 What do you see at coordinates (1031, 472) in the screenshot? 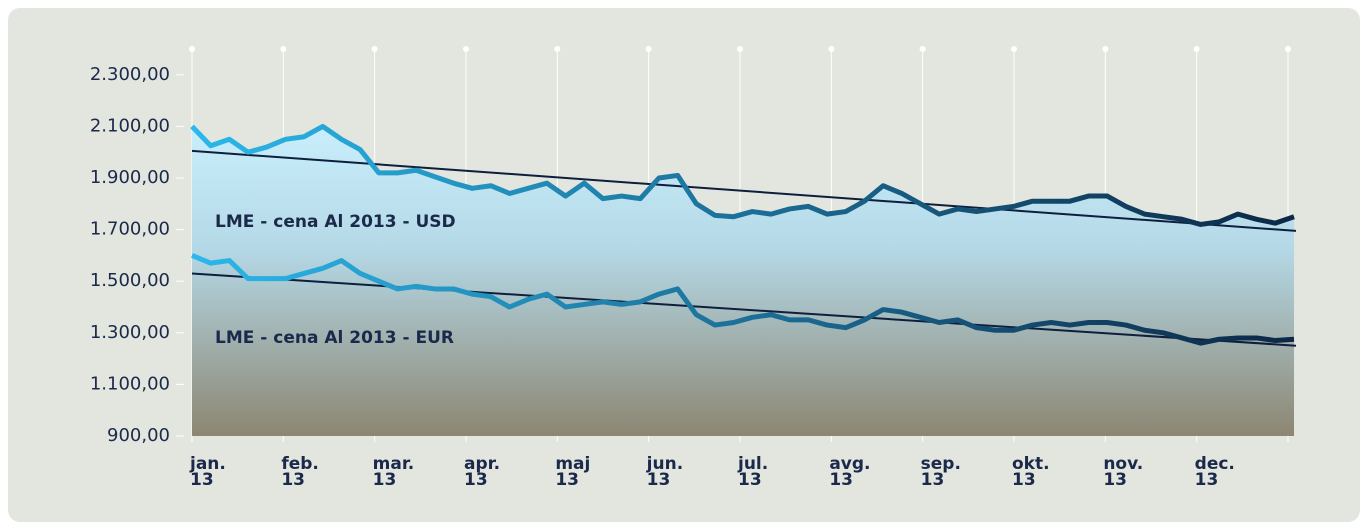
I see `x-tick-label: okt. 13` at bounding box center [1031, 472].